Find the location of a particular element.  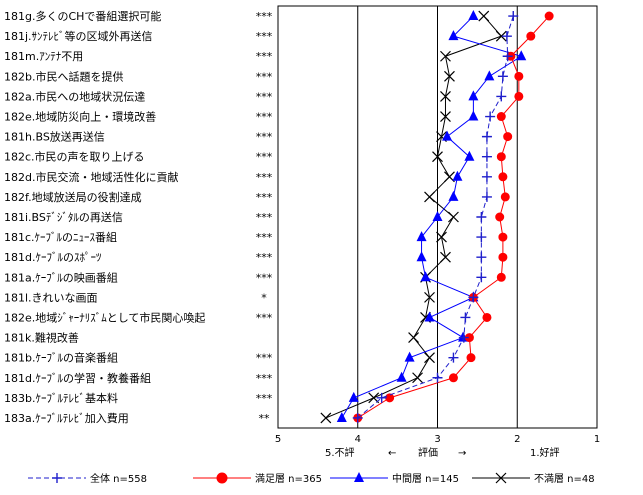

legend-label: 不満層 n=48 is located at coordinates (564, 479).